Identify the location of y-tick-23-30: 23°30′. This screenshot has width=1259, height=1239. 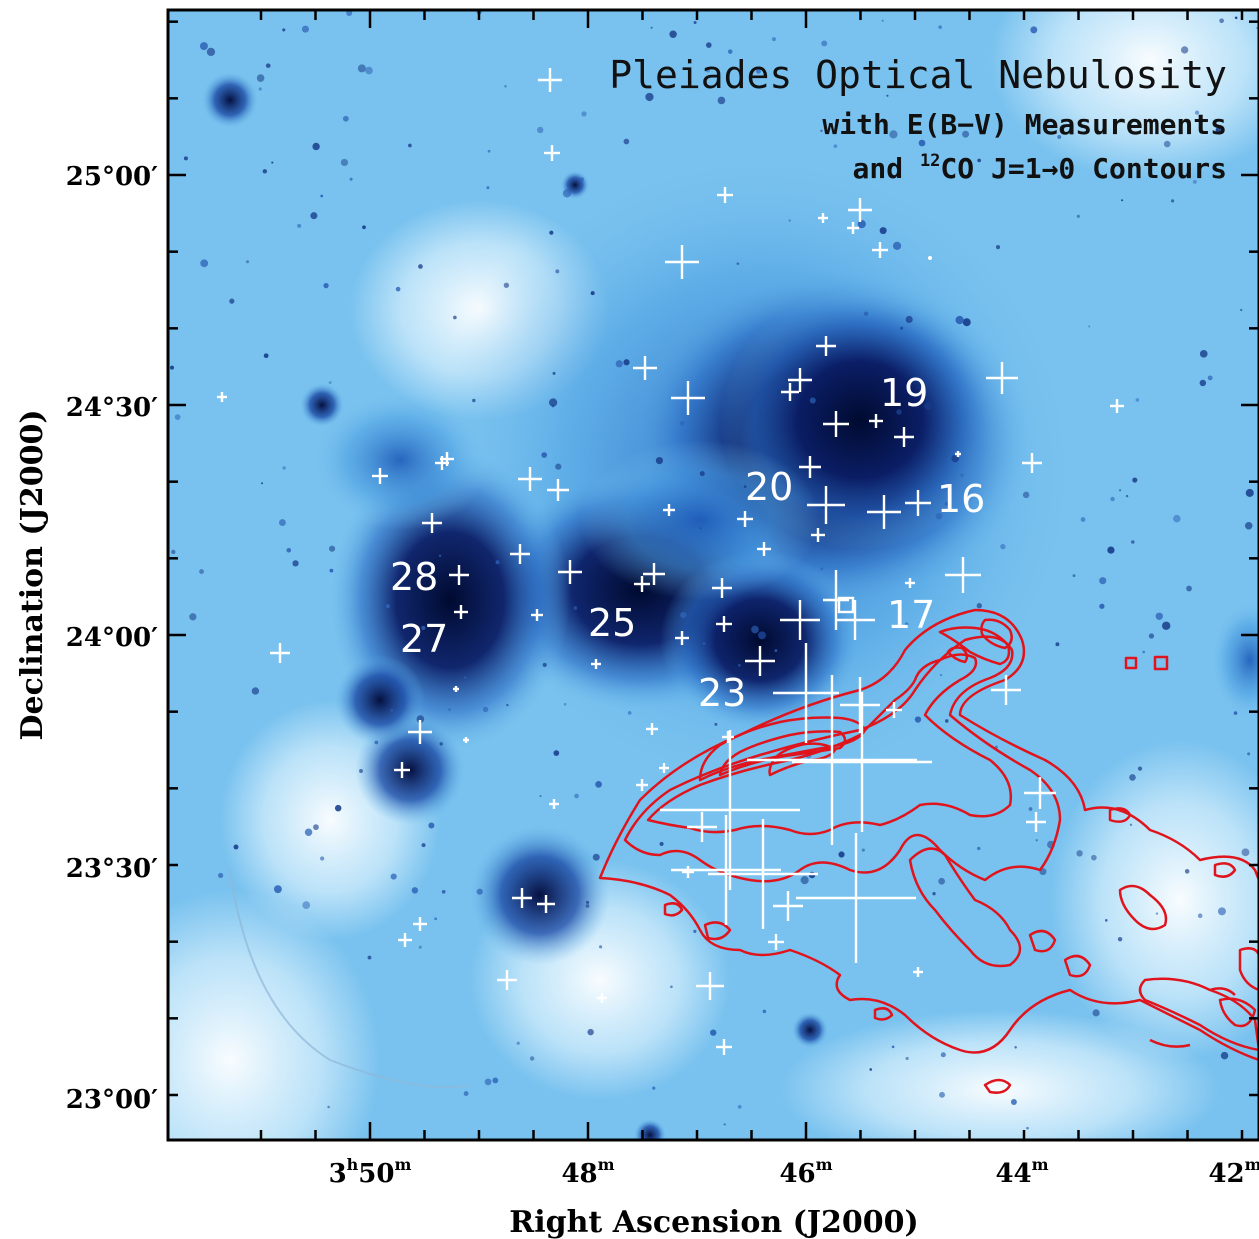
(112, 869).